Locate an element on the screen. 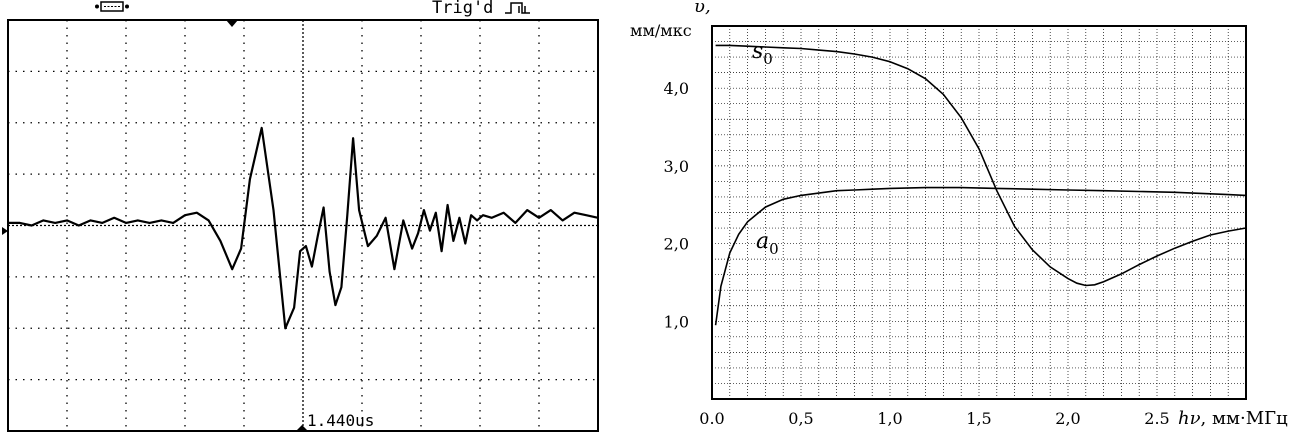 This screenshot has height=435, width=1306. x-tick-label: 0,5 is located at coordinates (800, 418).